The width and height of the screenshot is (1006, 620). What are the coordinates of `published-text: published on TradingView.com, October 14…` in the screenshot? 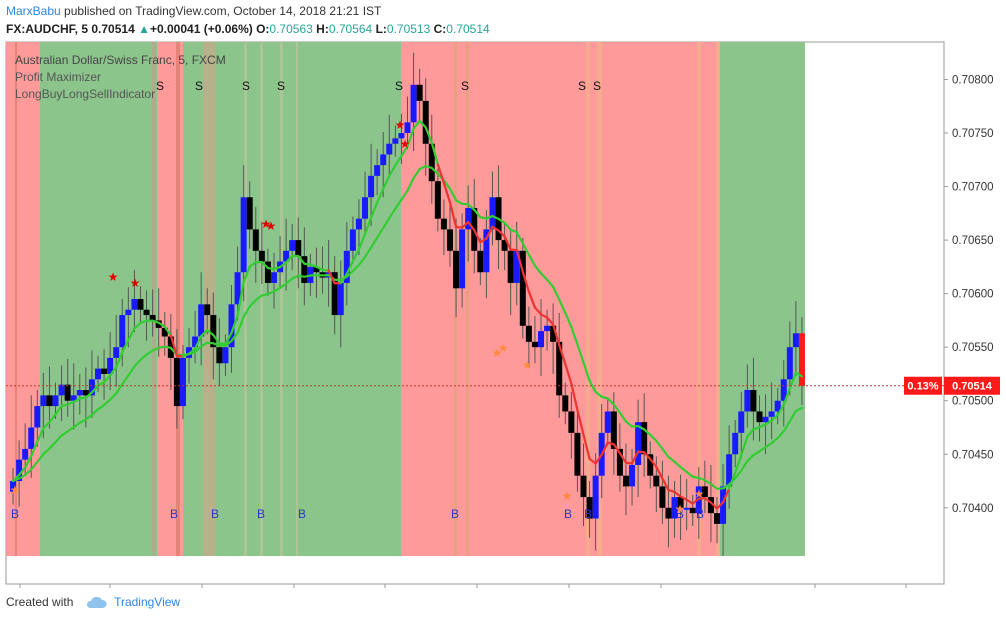 It's located at (223, 11).